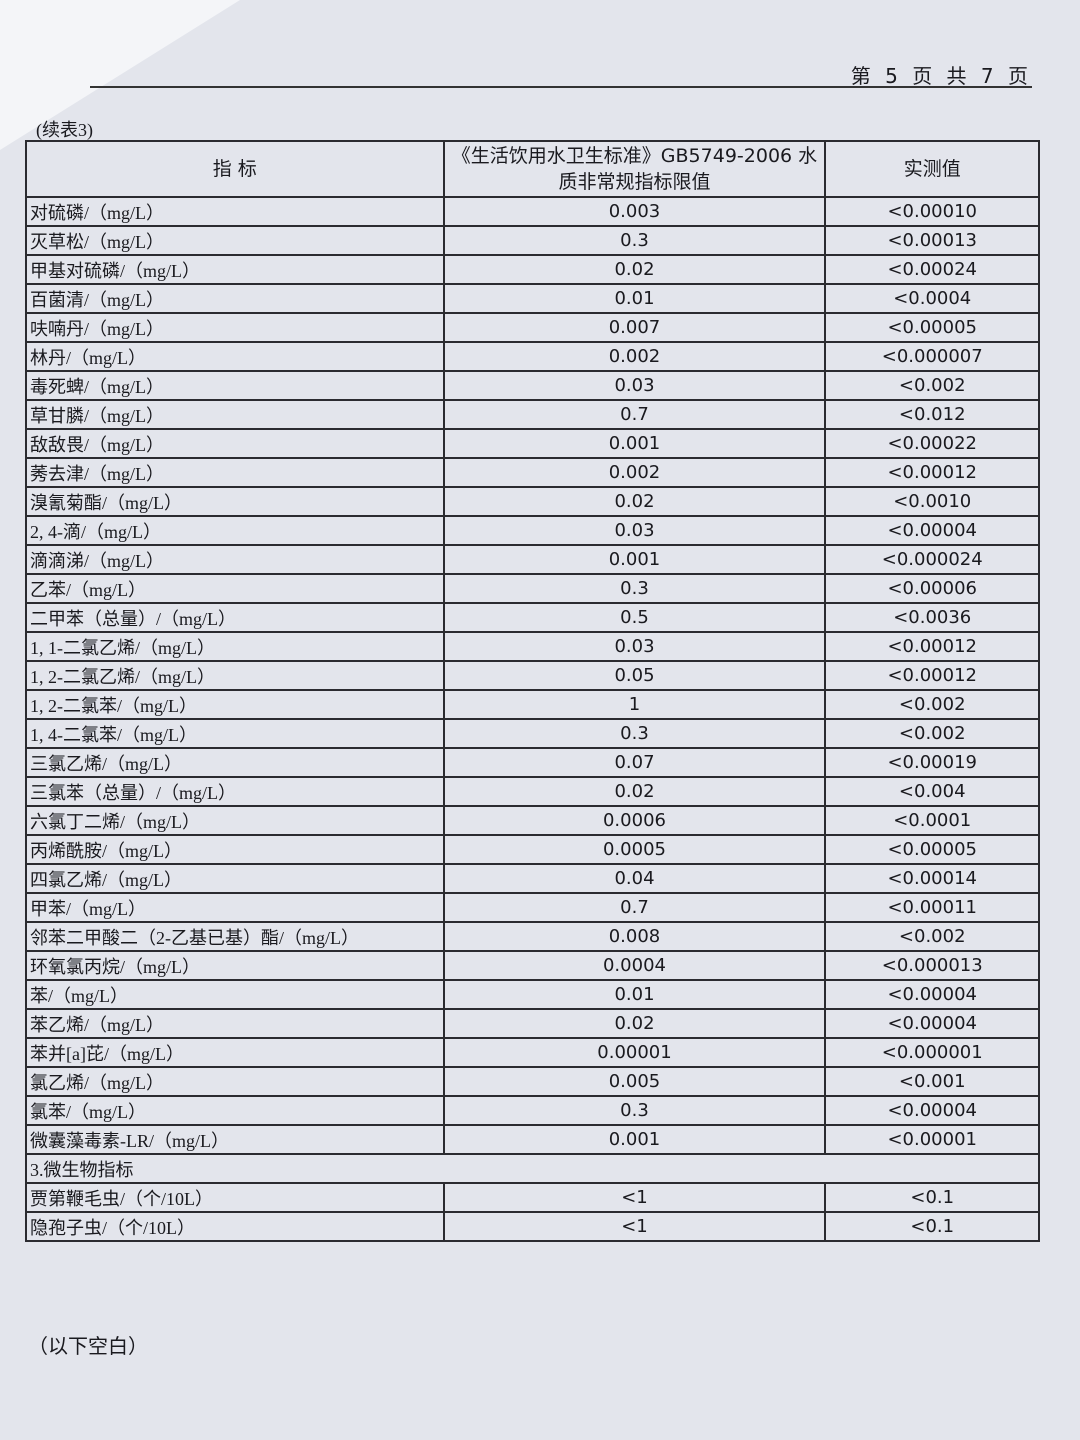  Describe the element at coordinates (634, 1081) in the screenshot. I see `limit-cell: 0.005` at that location.